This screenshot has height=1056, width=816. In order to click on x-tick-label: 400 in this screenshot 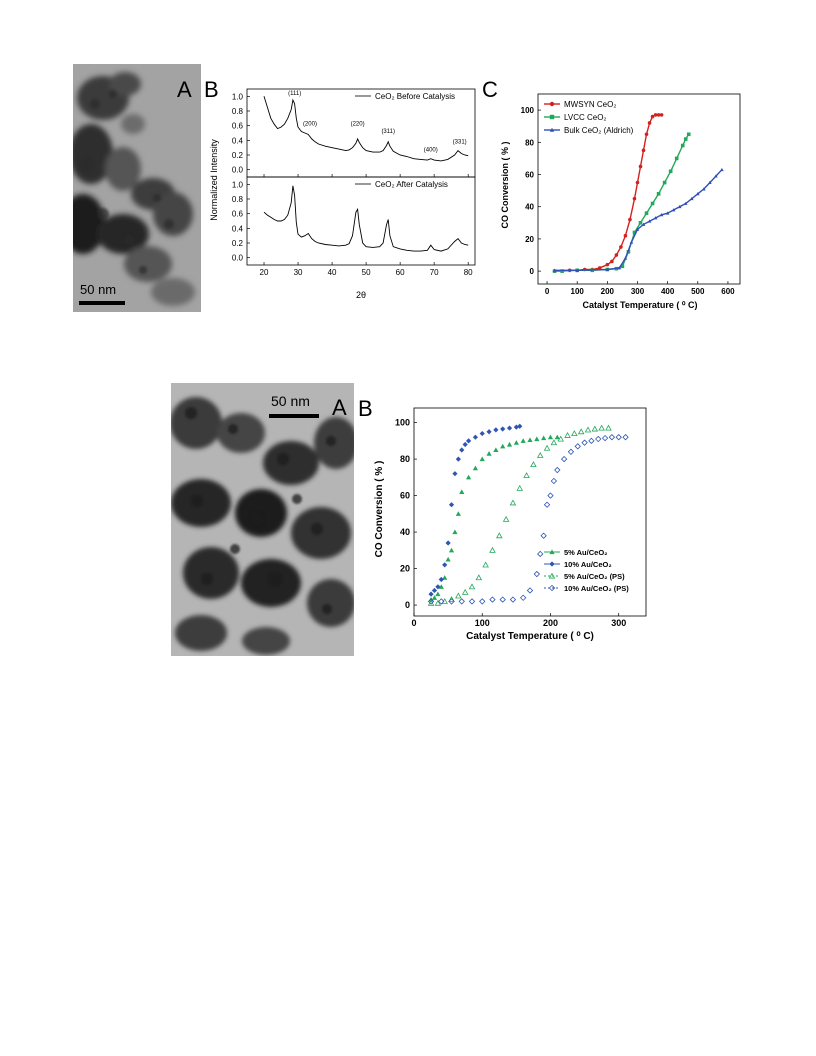, I will do `click(668, 291)`.